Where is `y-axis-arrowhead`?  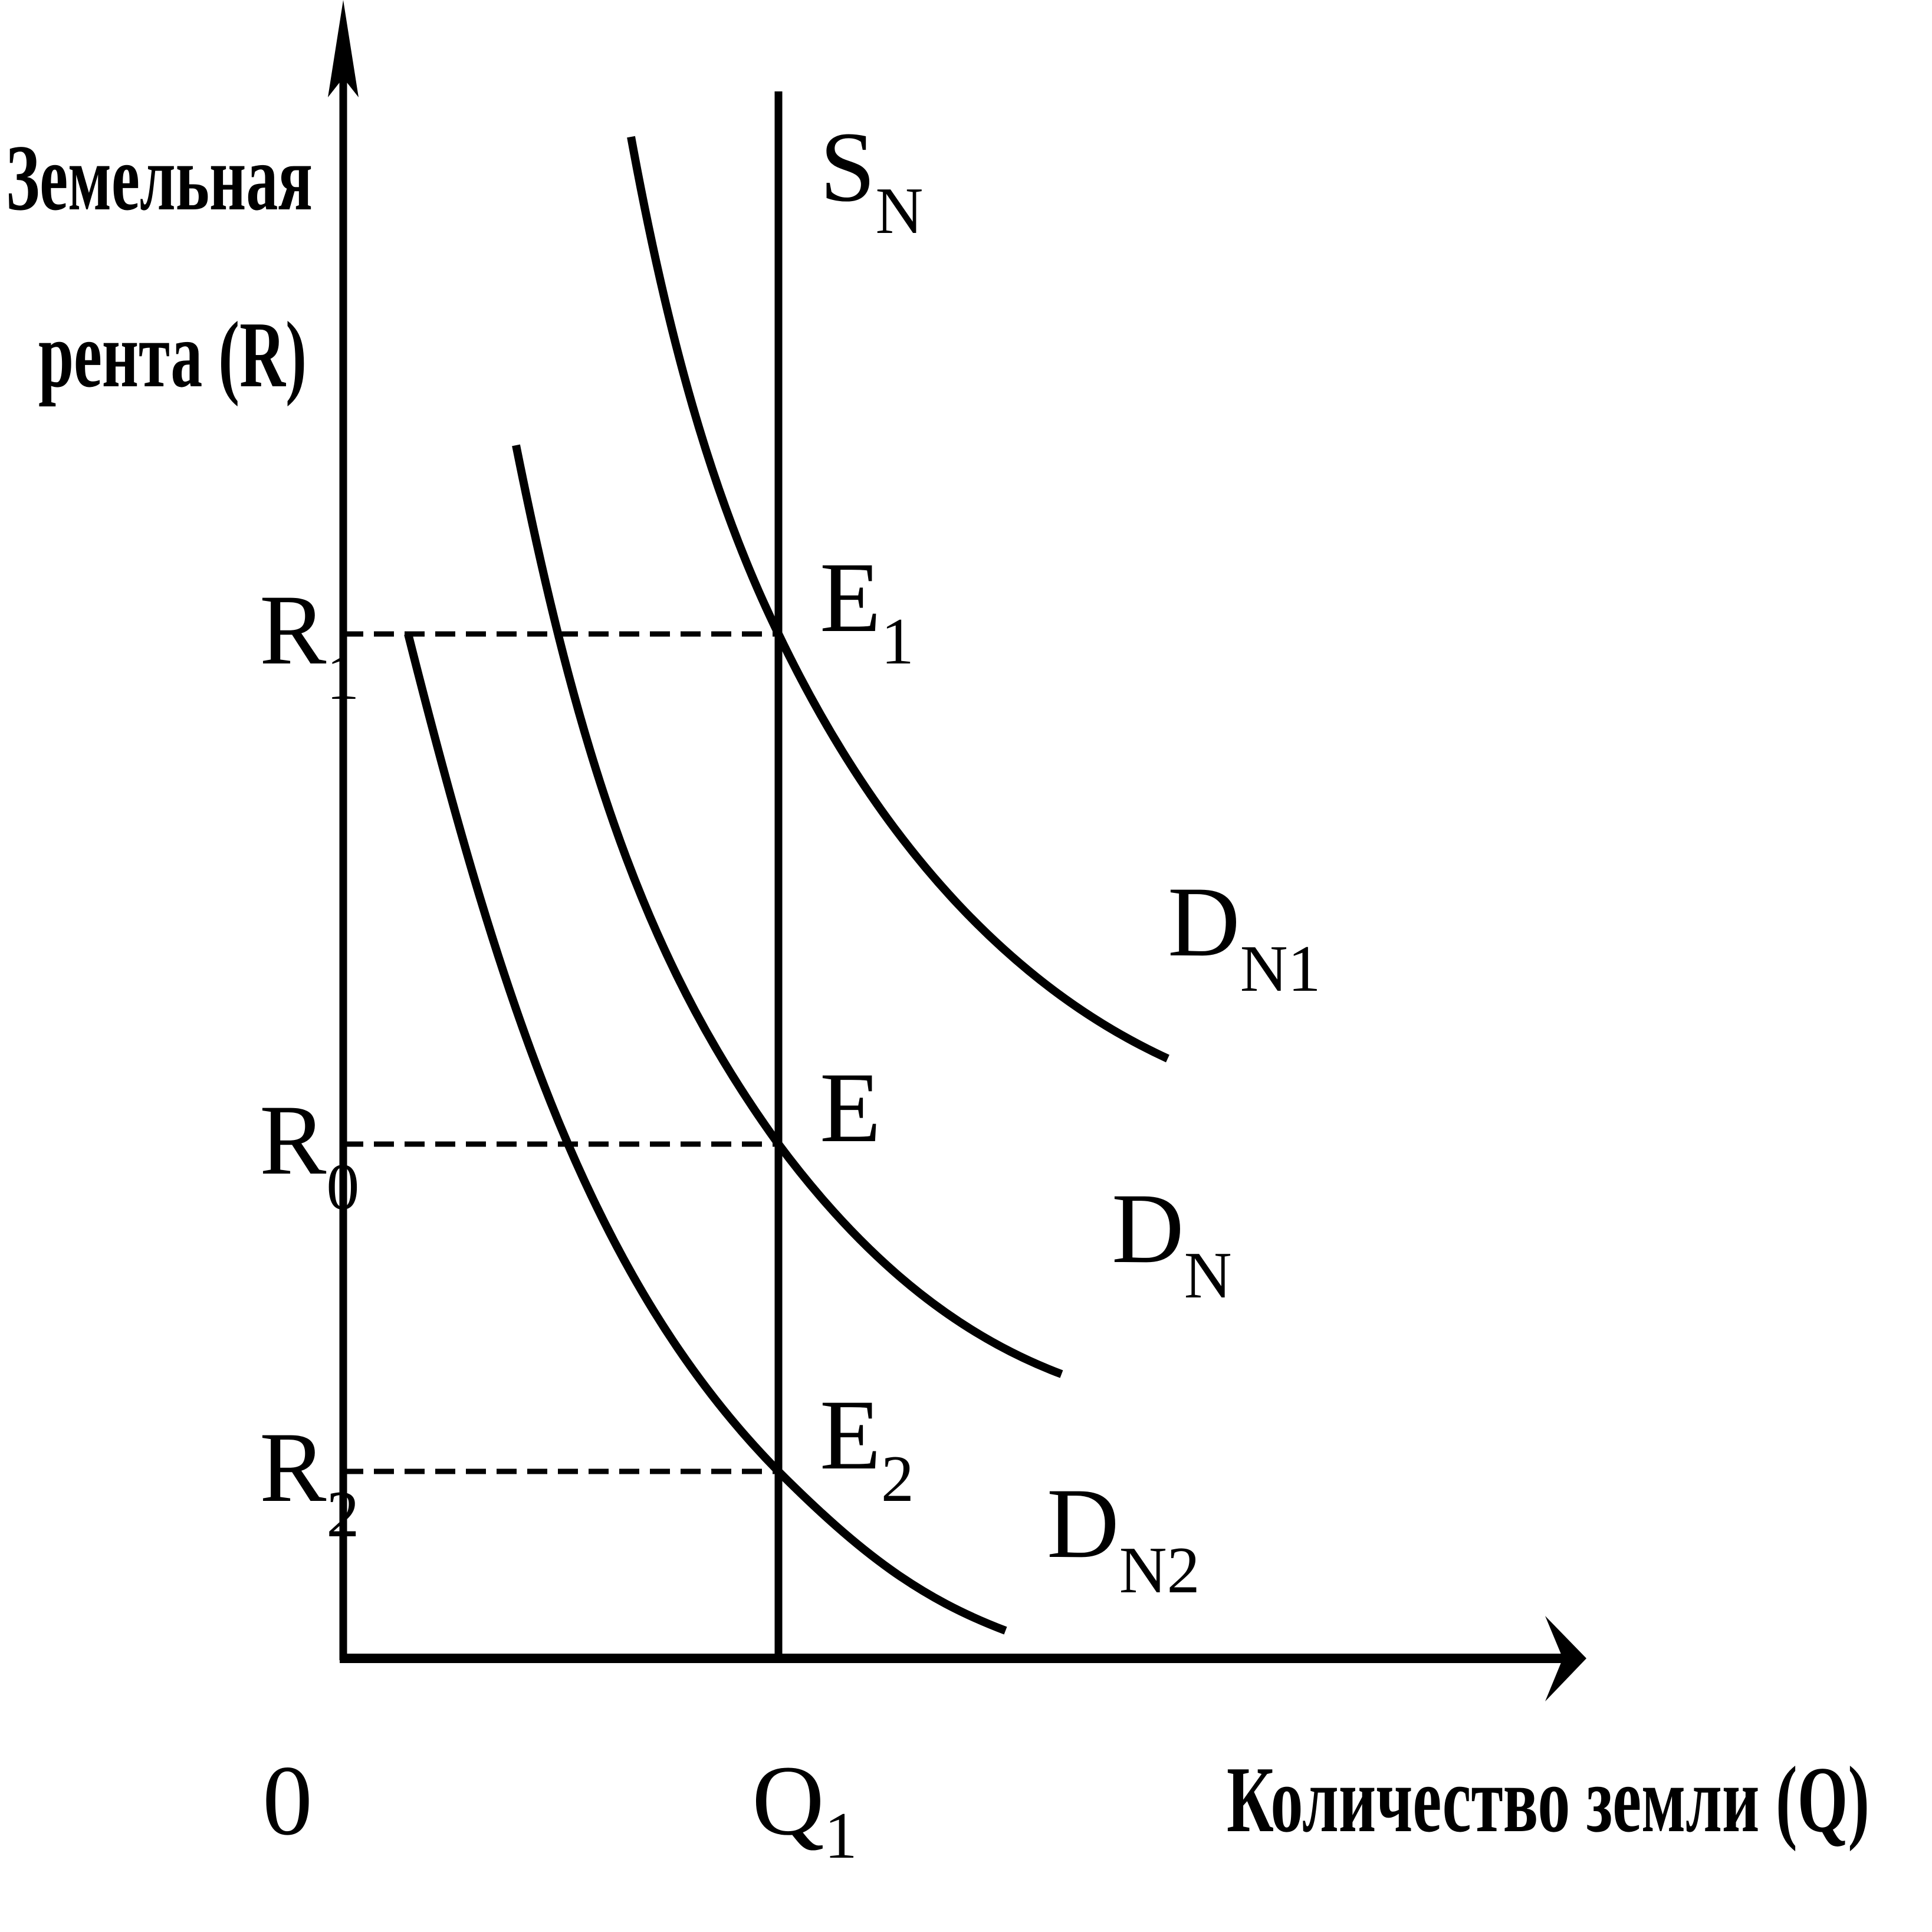 y-axis-arrowhead is located at coordinates (343, 48).